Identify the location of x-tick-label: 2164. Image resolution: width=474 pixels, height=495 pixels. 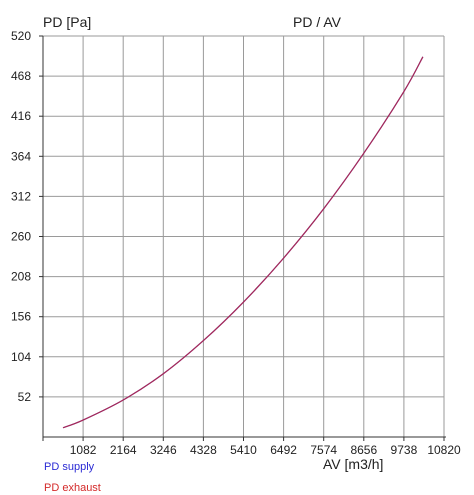
(123, 450).